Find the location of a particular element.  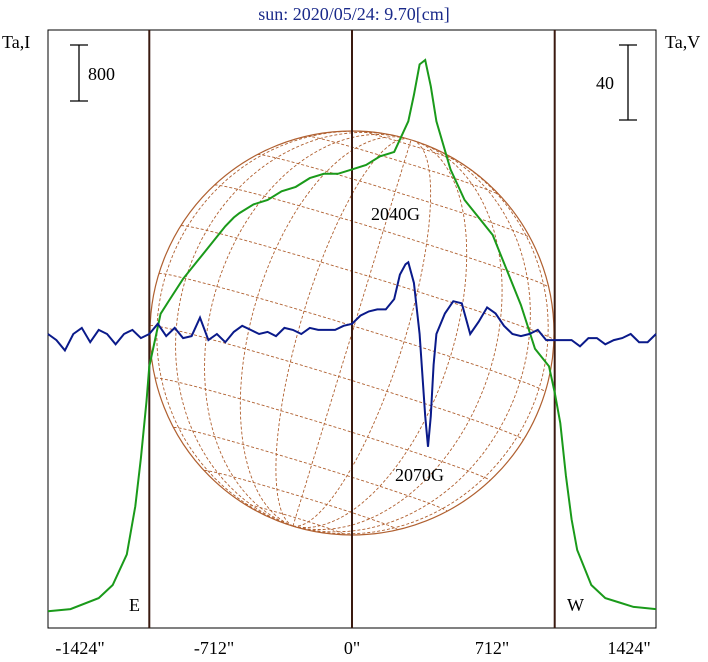

x-tick-label: 0" is located at coordinates (352, 648).